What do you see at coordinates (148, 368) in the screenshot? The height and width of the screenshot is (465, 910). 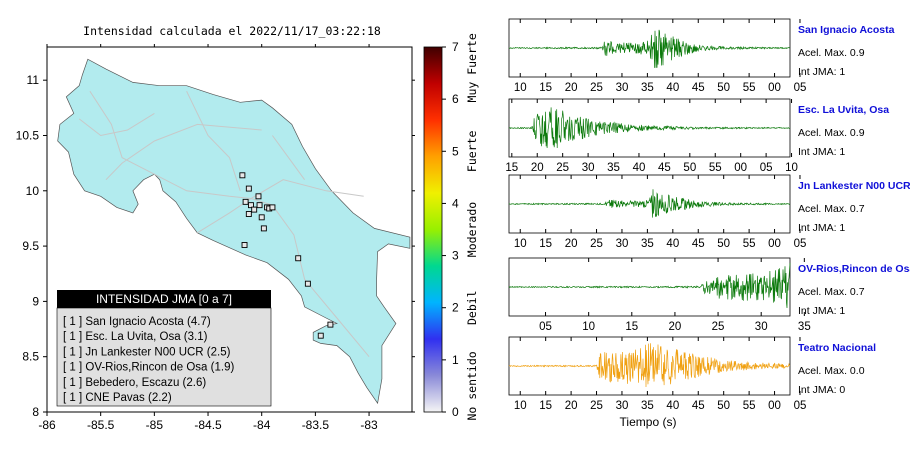 I see `legend-entry: [ 1 ] OV-Rios,Rincon de Osa (1.9)` at bounding box center [148, 368].